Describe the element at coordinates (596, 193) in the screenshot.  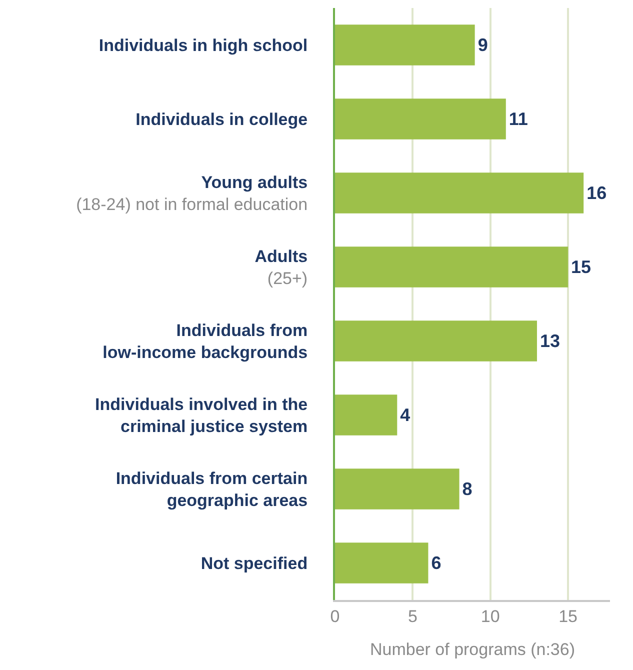
I see `data-label: 16` at that location.